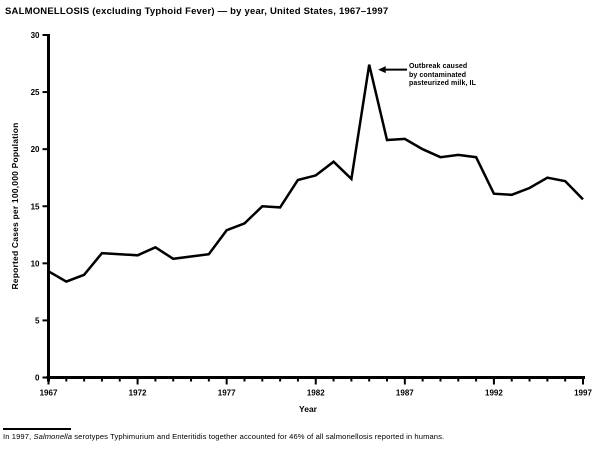  Describe the element at coordinates (438, 66) in the screenshot. I see `annotation-line-1: Outbreak caused` at that location.